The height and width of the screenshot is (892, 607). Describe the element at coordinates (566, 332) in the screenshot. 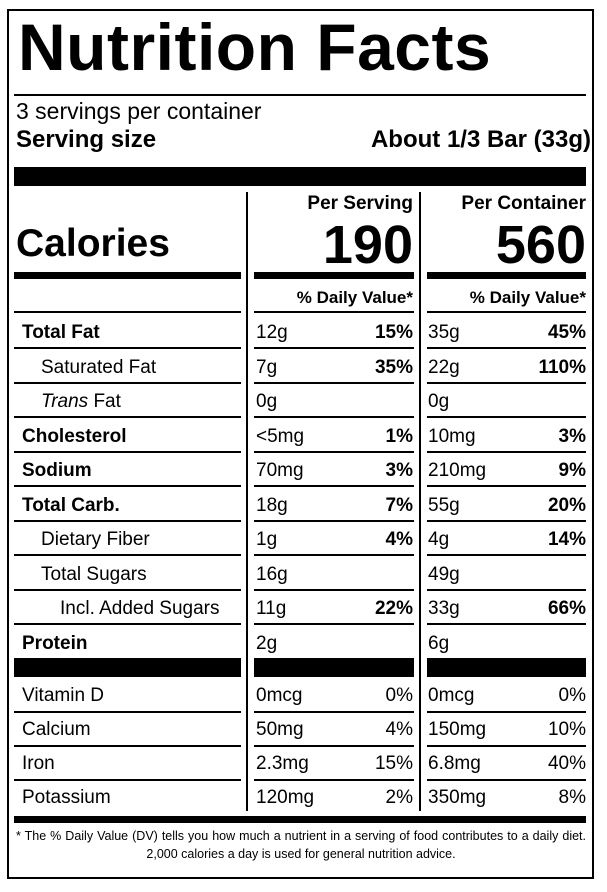

I see `container-daily-value: 45%` at that location.